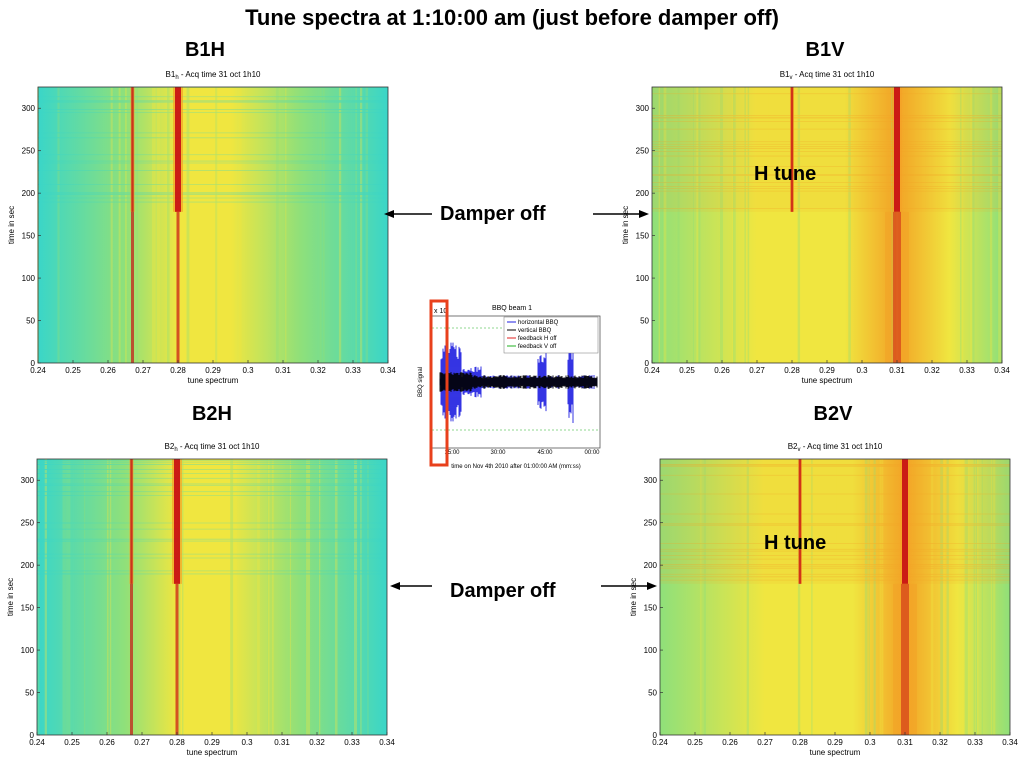 This screenshot has width=1024, height=768. What do you see at coordinates (537, 339) in the screenshot?
I see `legend-feedback-h: feedback H off` at bounding box center [537, 339].